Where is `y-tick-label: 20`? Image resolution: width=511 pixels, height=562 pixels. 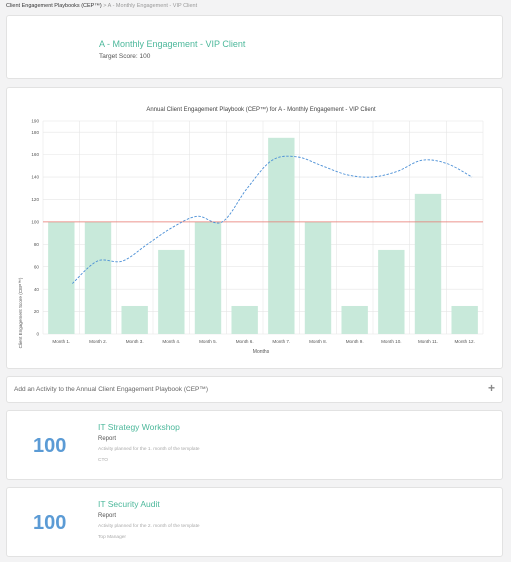
y-tick-label: 20 is located at coordinates (37, 311).